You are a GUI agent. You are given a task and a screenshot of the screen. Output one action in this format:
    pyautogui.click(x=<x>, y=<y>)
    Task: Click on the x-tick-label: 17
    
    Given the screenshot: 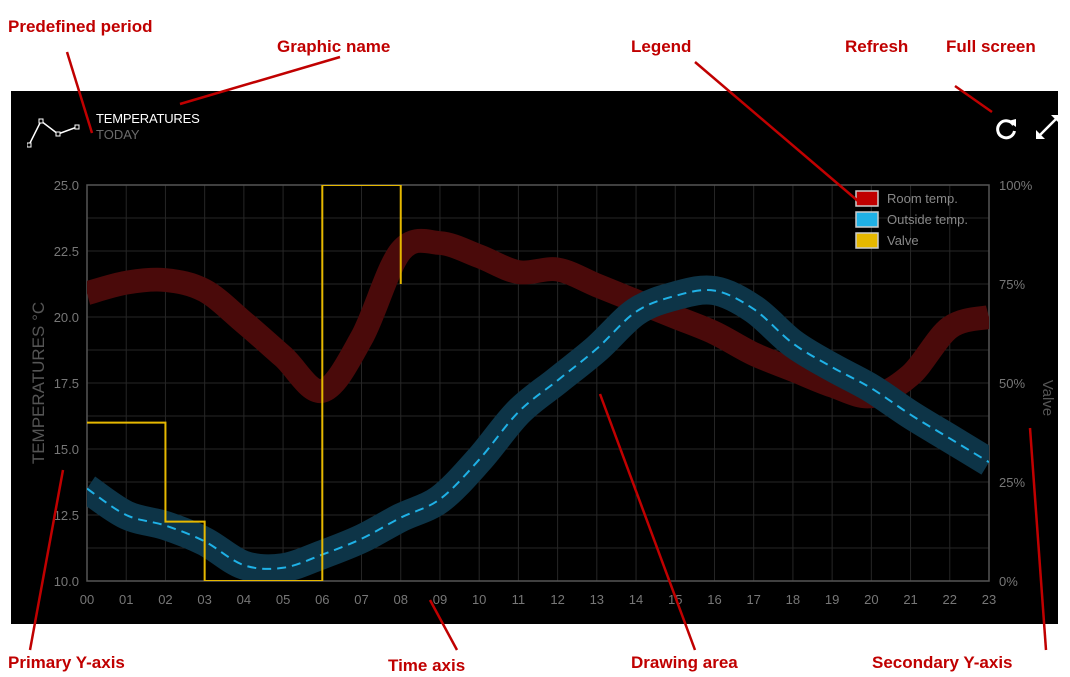 What is the action you would take?
    pyautogui.click(x=753, y=599)
    